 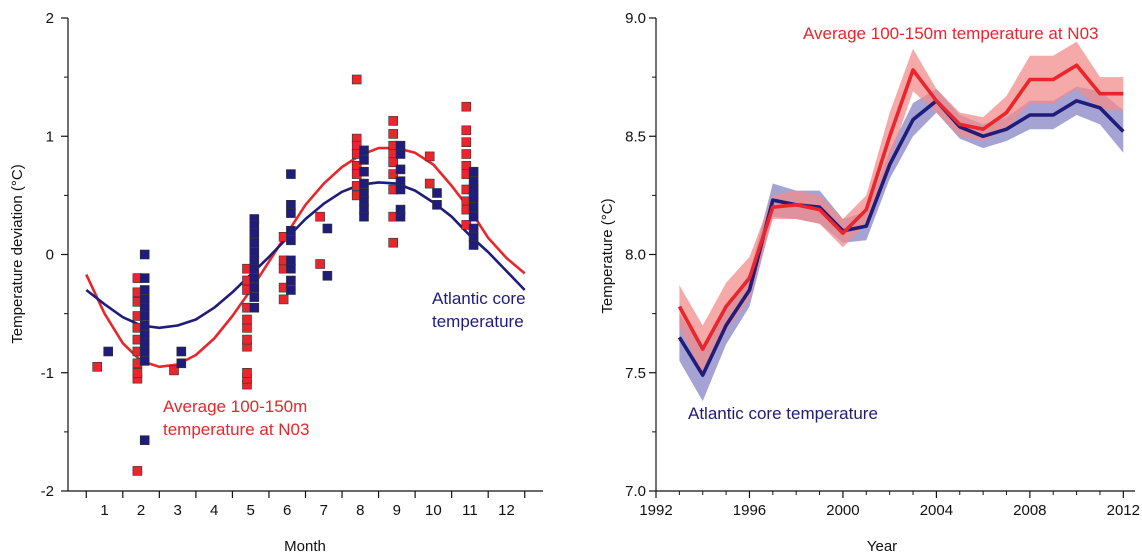 I want to click on left-x-tick-label: 5, so click(x=251, y=510).